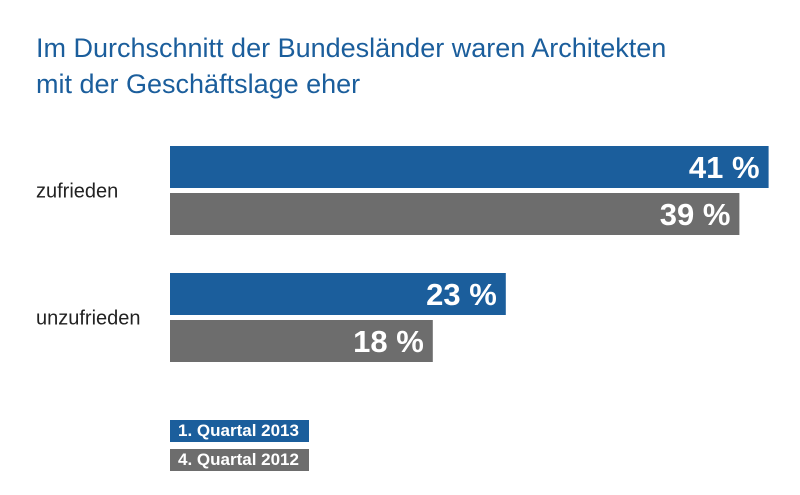 This screenshot has width=800, height=495. What do you see at coordinates (198, 84) in the screenshot?
I see `chart-title-line-2: mit der Geschäftslage eher` at bounding box center [198, 84].